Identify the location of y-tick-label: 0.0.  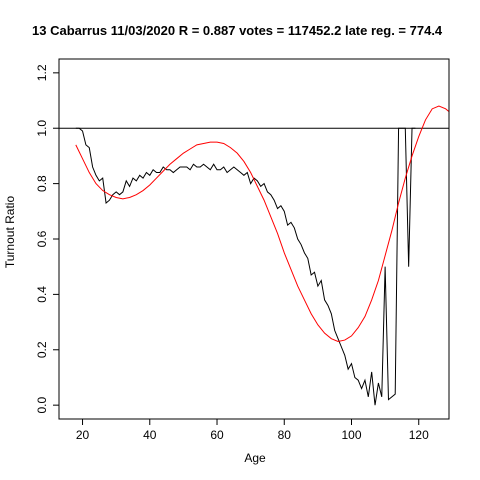
(42, 404).